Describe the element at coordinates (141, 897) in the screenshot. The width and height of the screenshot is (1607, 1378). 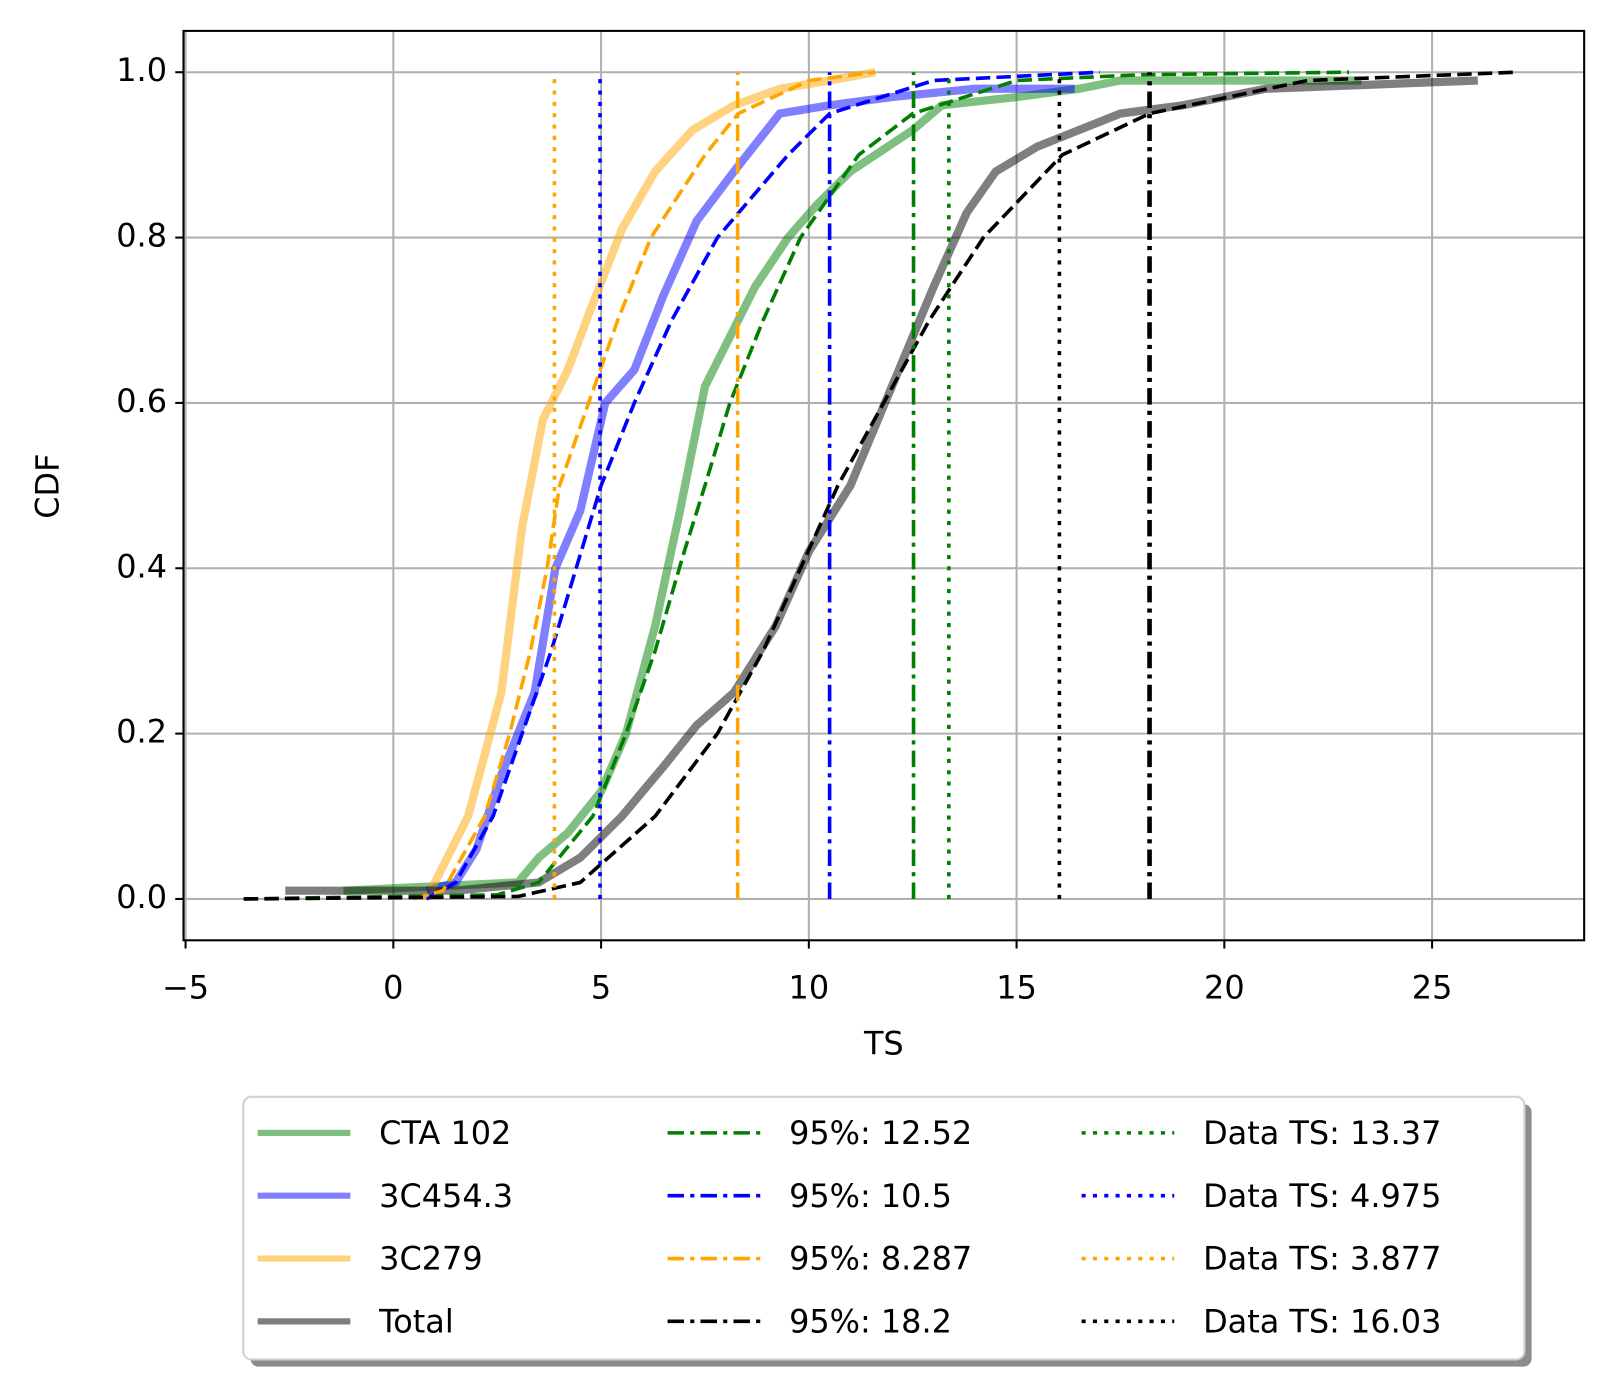
I see `y-tick-label: 0.0` at that location.